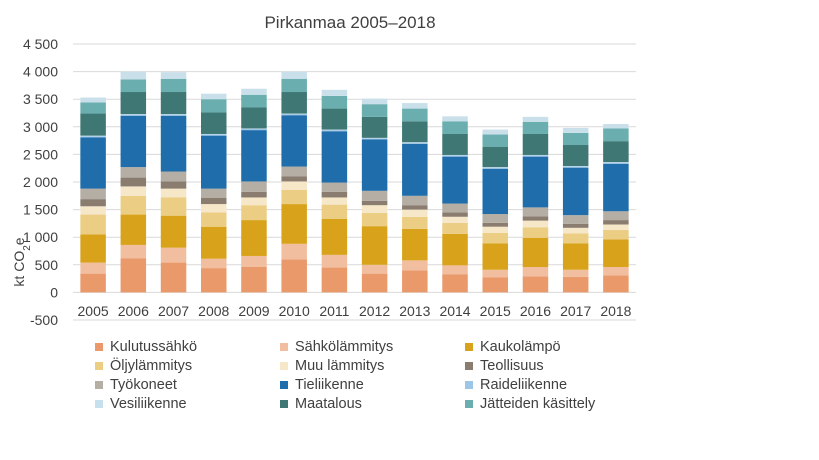  Describe the element at coordinates (187, 385) in the screenshot. I see `legend-item: Työkoneet` at that location.